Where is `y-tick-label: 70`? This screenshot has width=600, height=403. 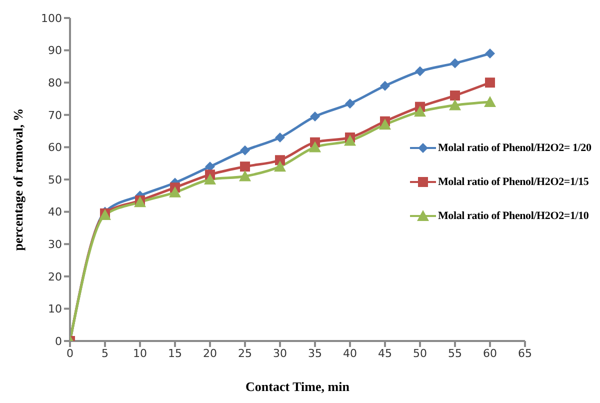 y-tick-label: 70 is located at coordinates (55, 115).